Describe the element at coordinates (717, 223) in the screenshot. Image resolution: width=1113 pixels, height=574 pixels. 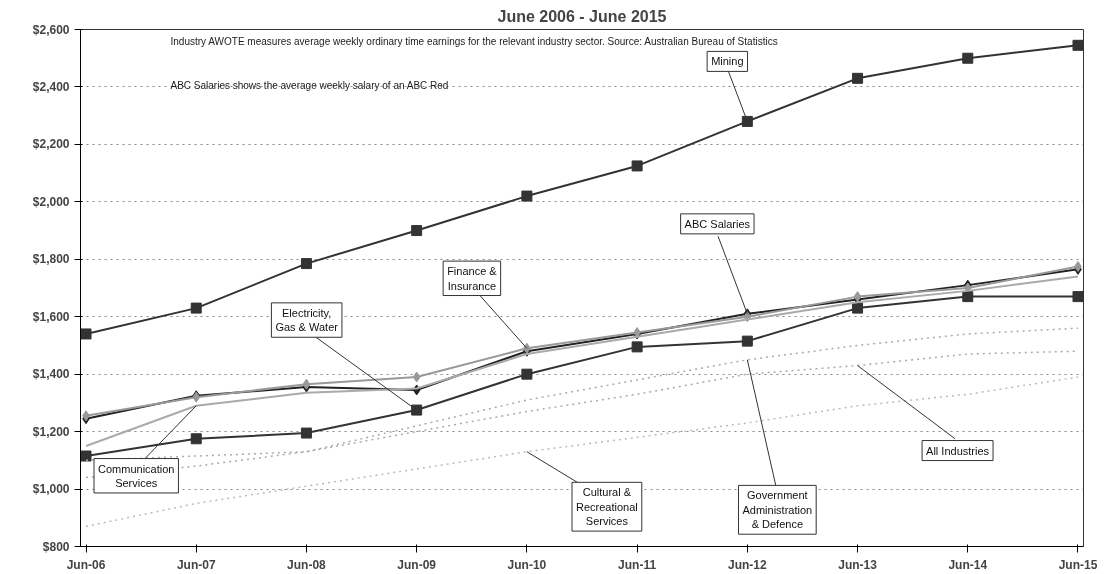
I see `annotation: ABC Salaries` at that location.